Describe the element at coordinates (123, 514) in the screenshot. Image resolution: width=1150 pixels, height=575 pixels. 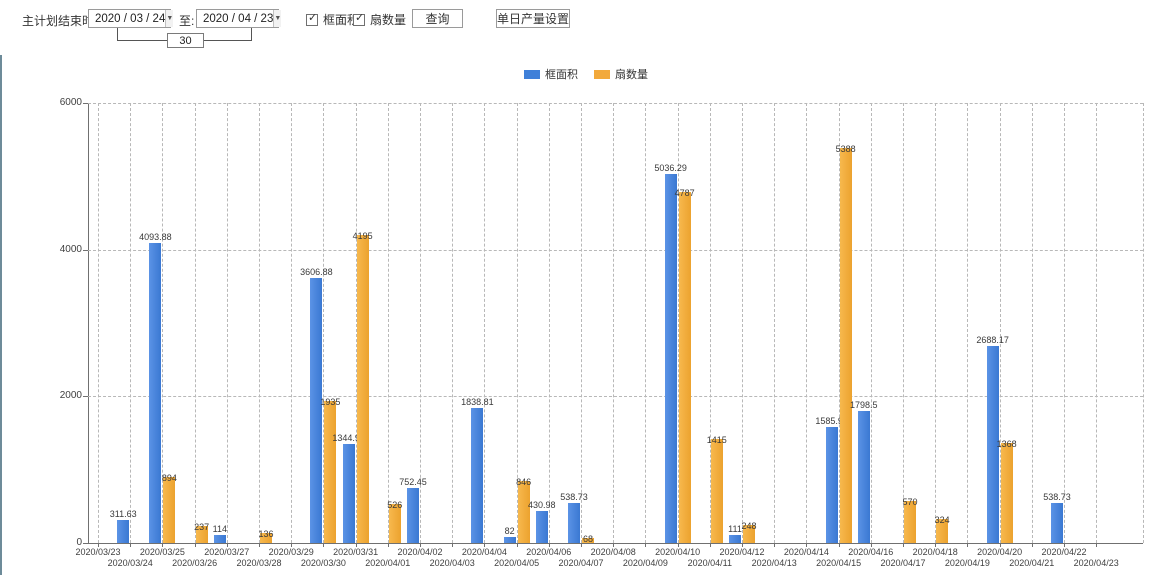
I see `bar-value-label: 311.63` at that location.